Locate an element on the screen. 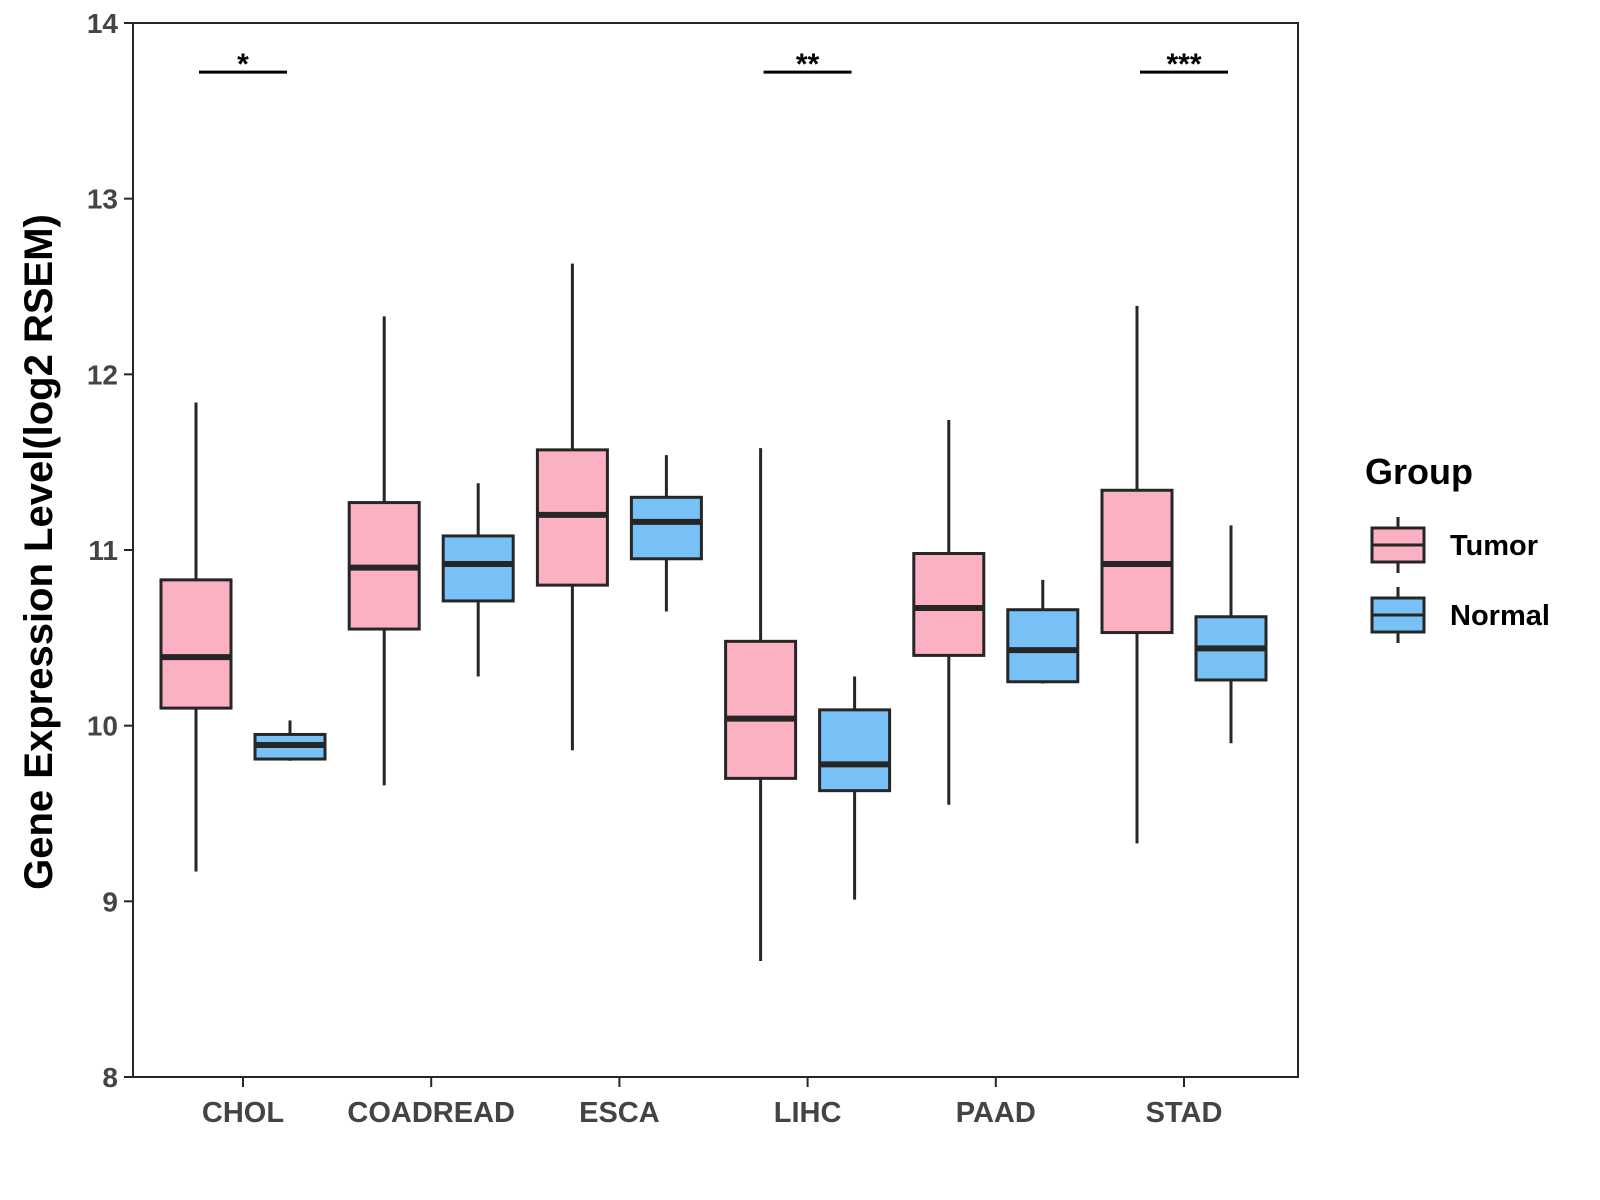  legend-title: Group is located at coordinates (1419, 471).